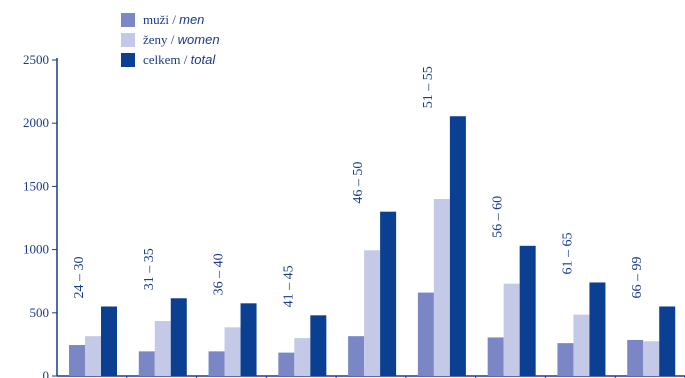  Describe the element at coordinates (198, 39) in the screenshot. I see `legend-label-women-en: women` at that location.